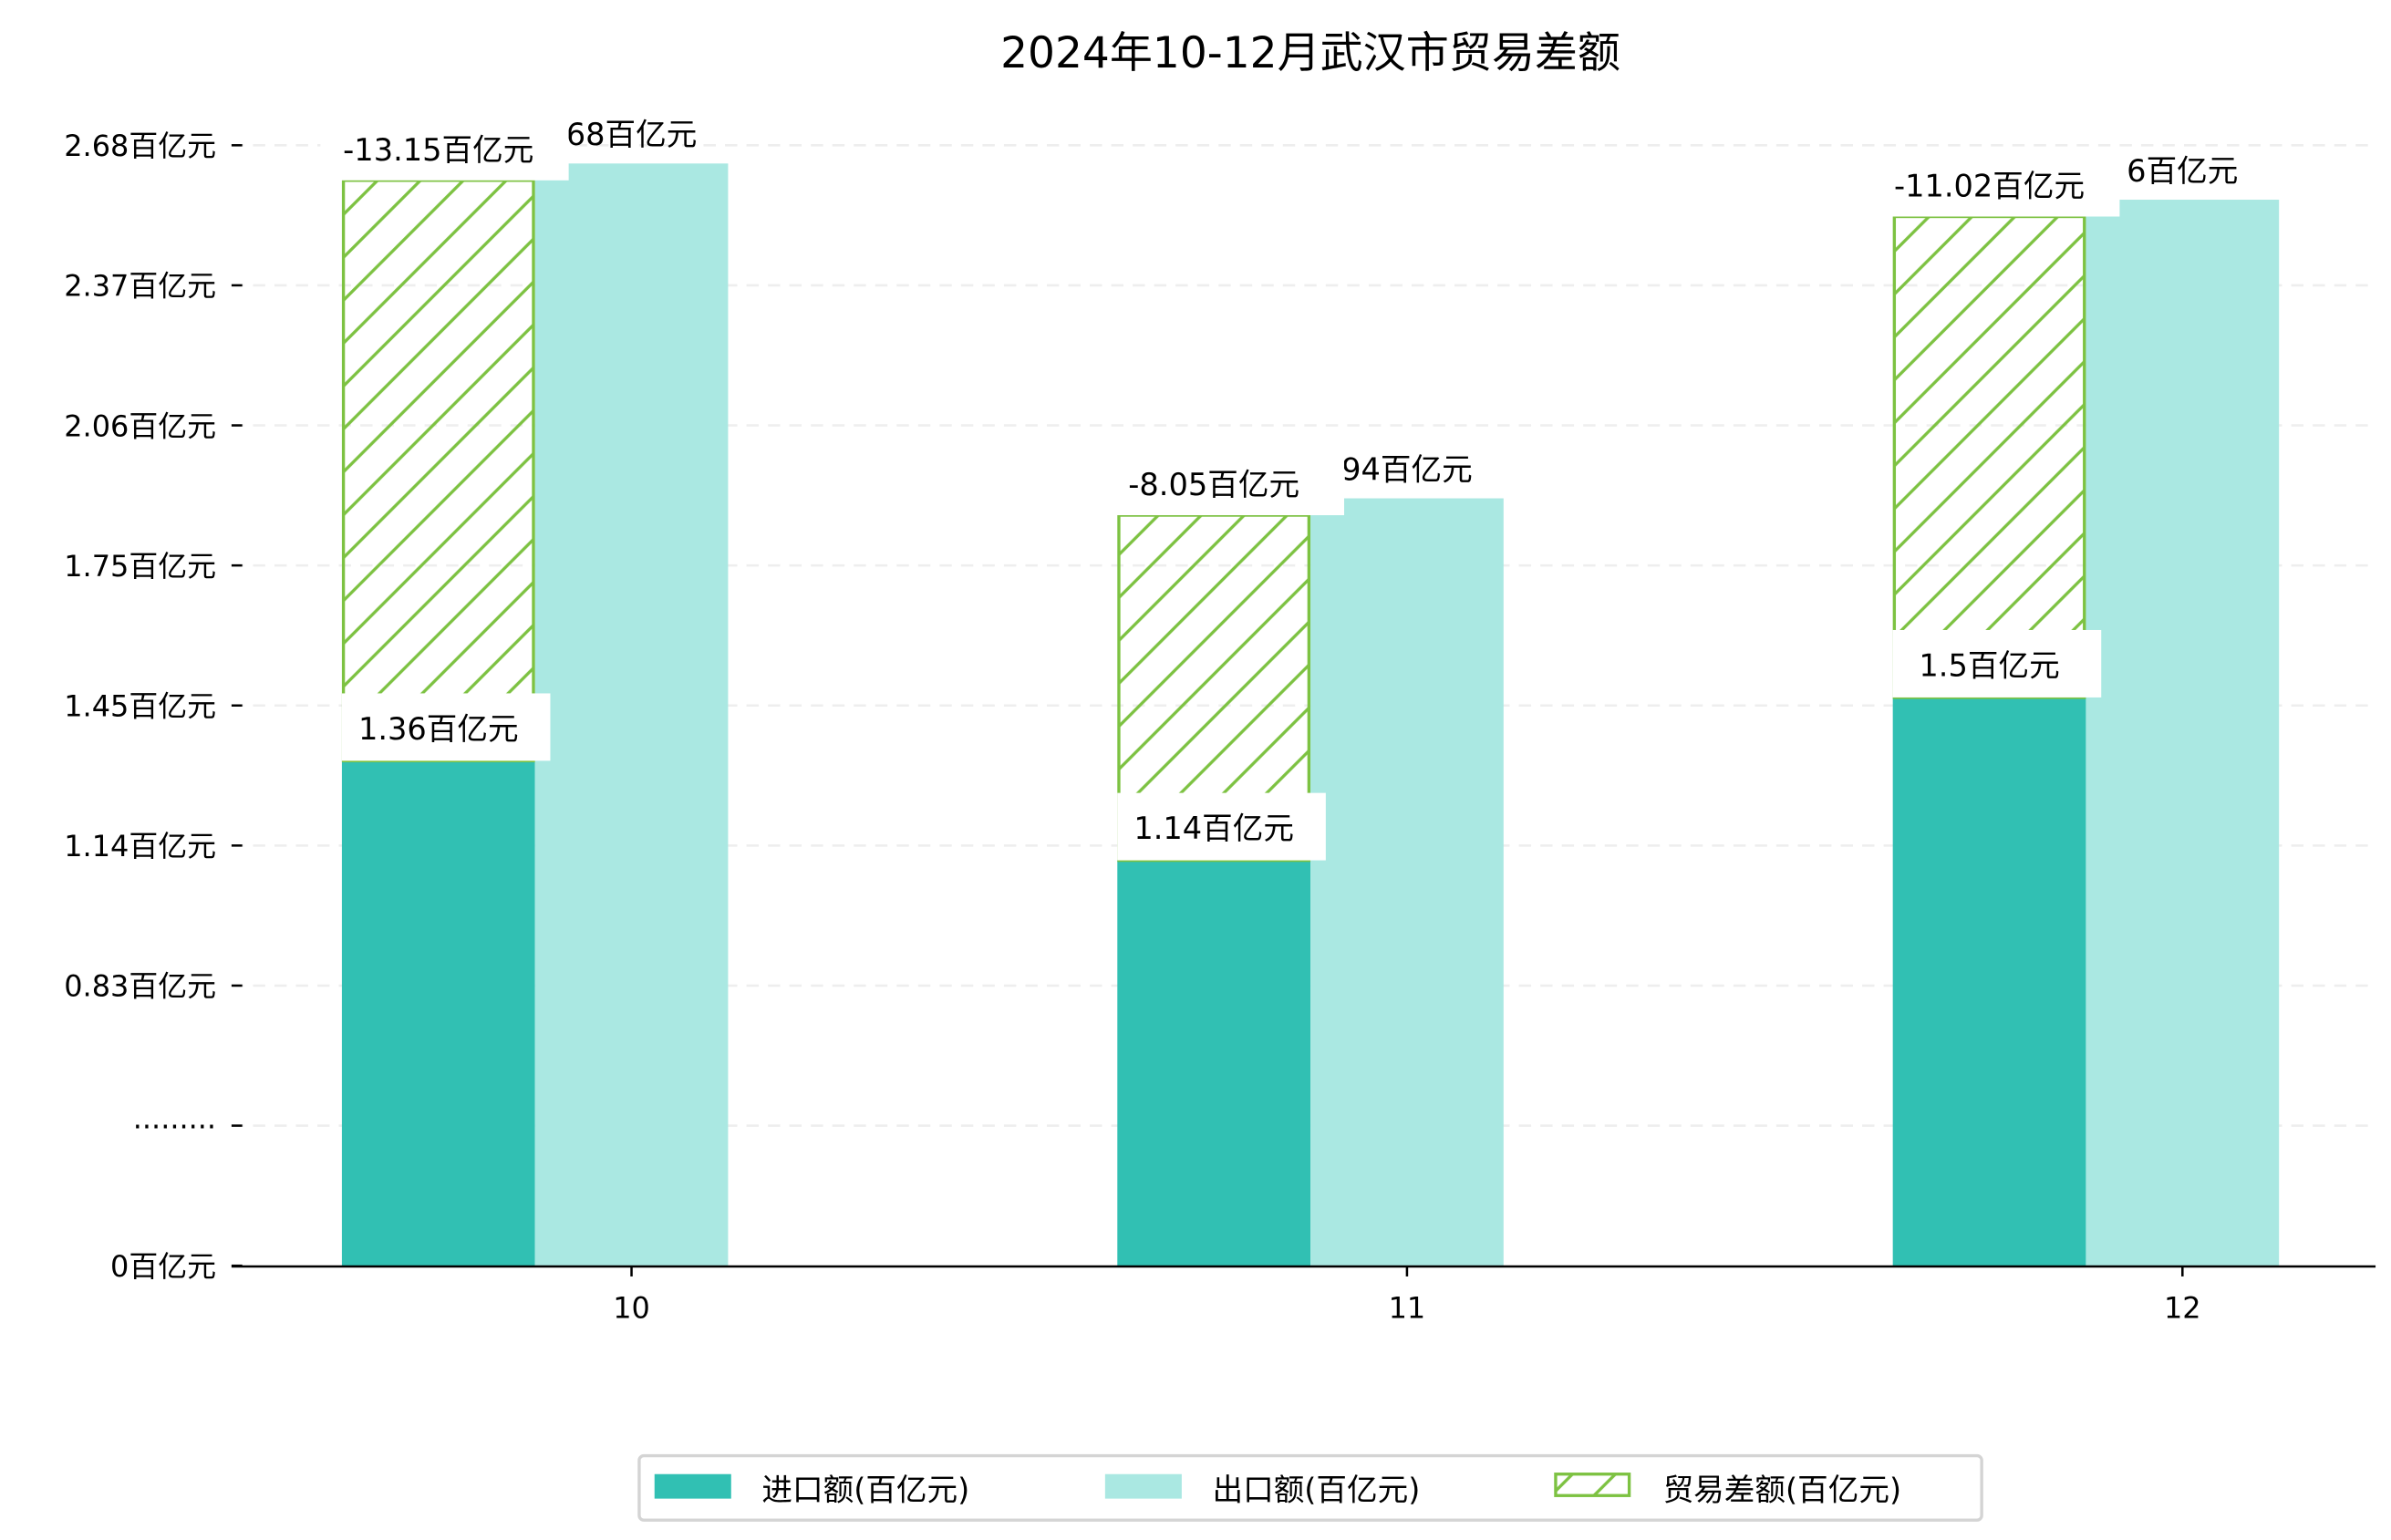  Describe the element at coordinates (439, 729) in the screenshot. I see `import-value-label: 1.36百亿元` at that location.